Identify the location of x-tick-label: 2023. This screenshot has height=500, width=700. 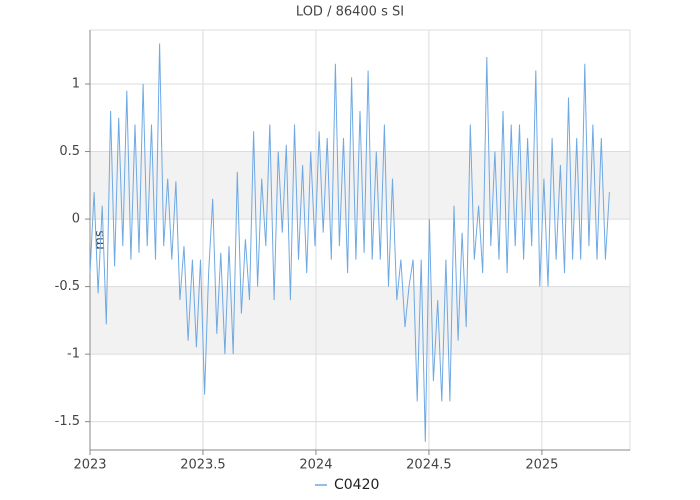
(89, 465).